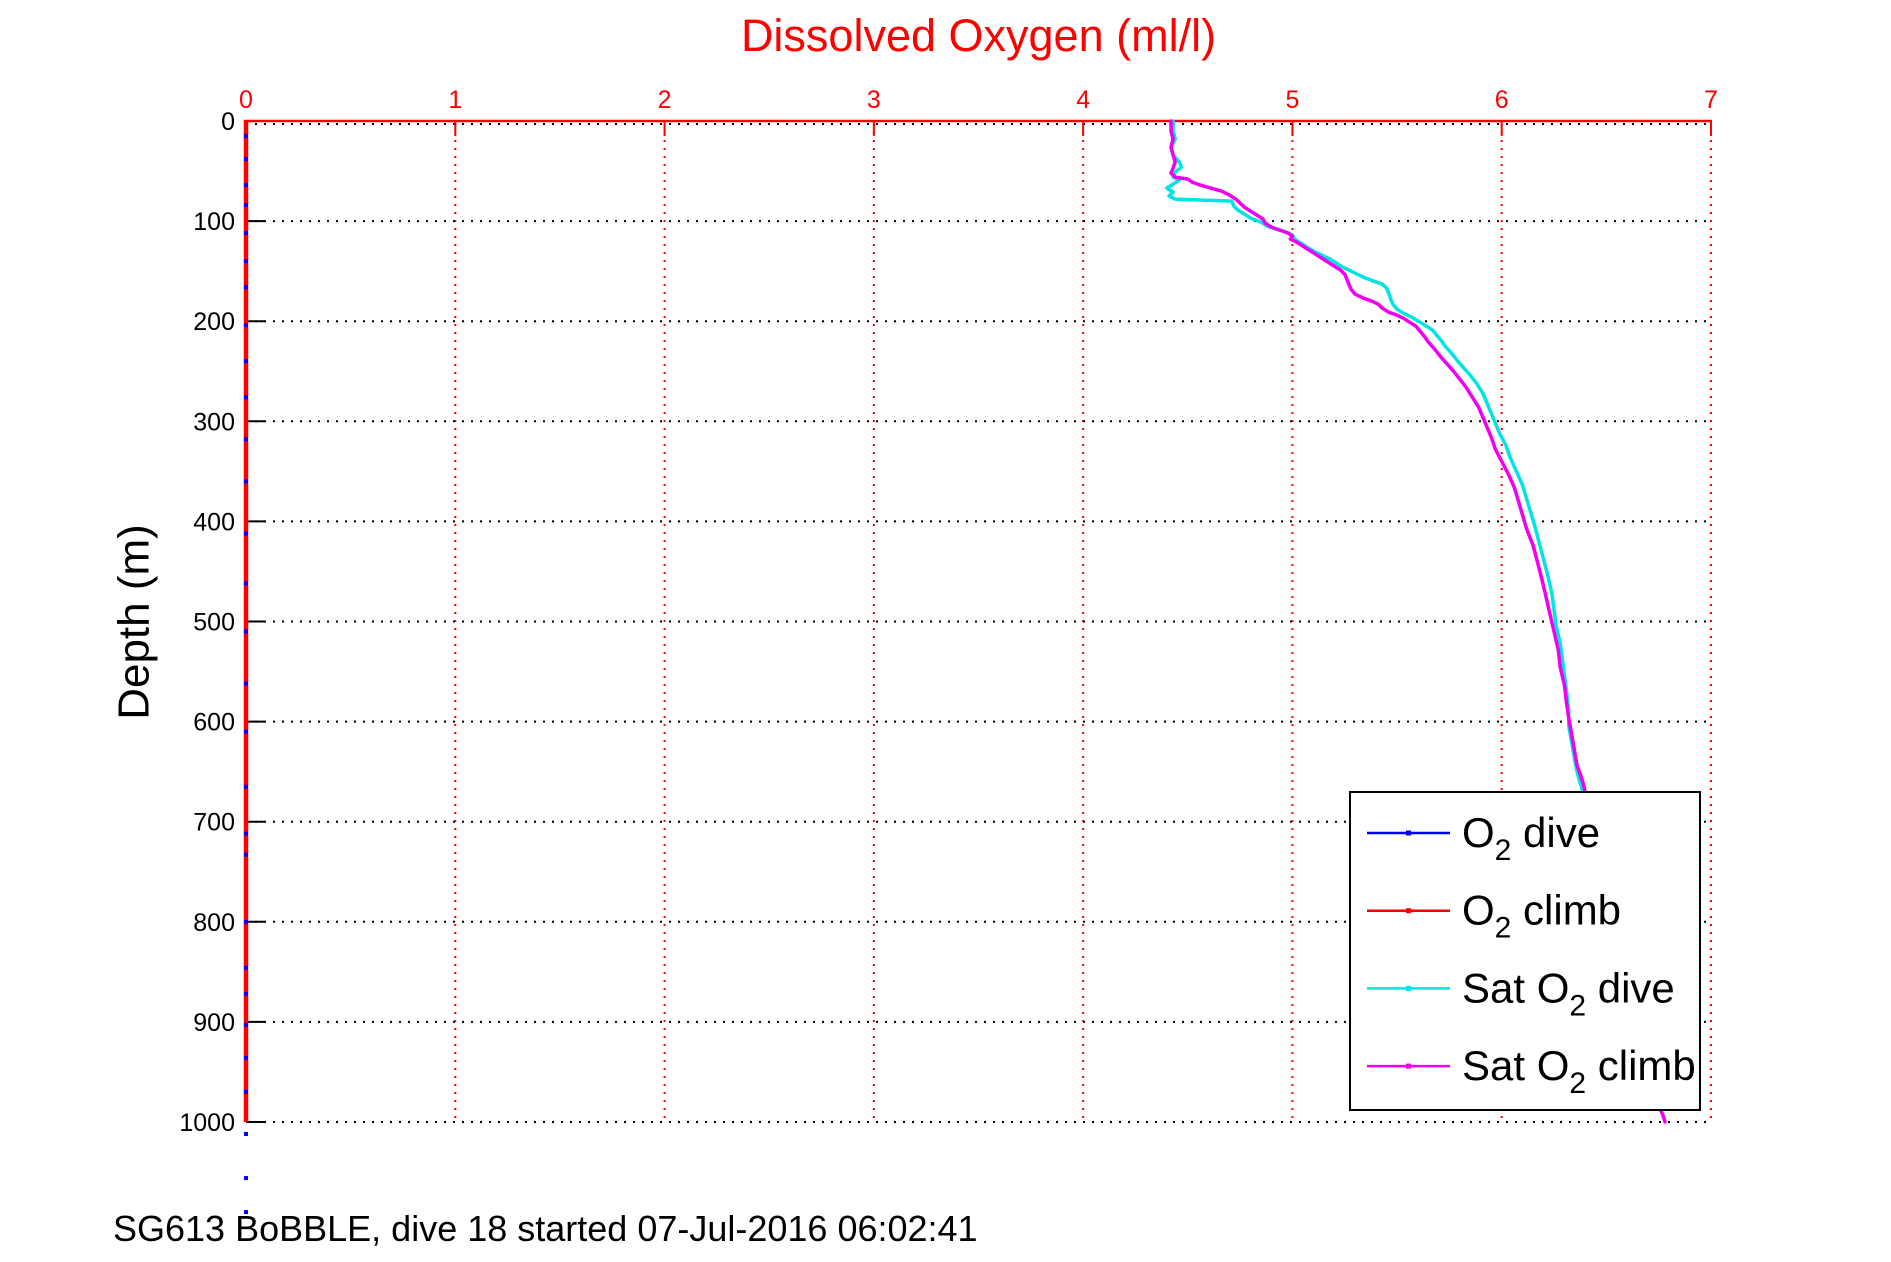  I want to click on y-tick-label: 500, so click(214, 623).